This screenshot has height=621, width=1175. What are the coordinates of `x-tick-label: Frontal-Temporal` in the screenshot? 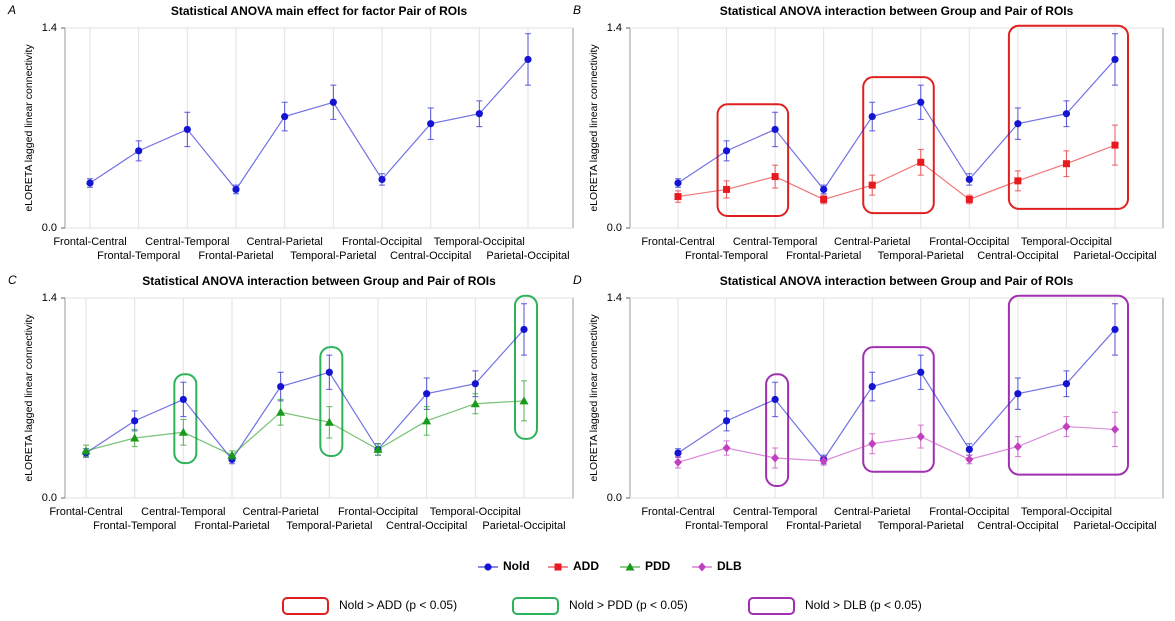 It's located at (134, 526).